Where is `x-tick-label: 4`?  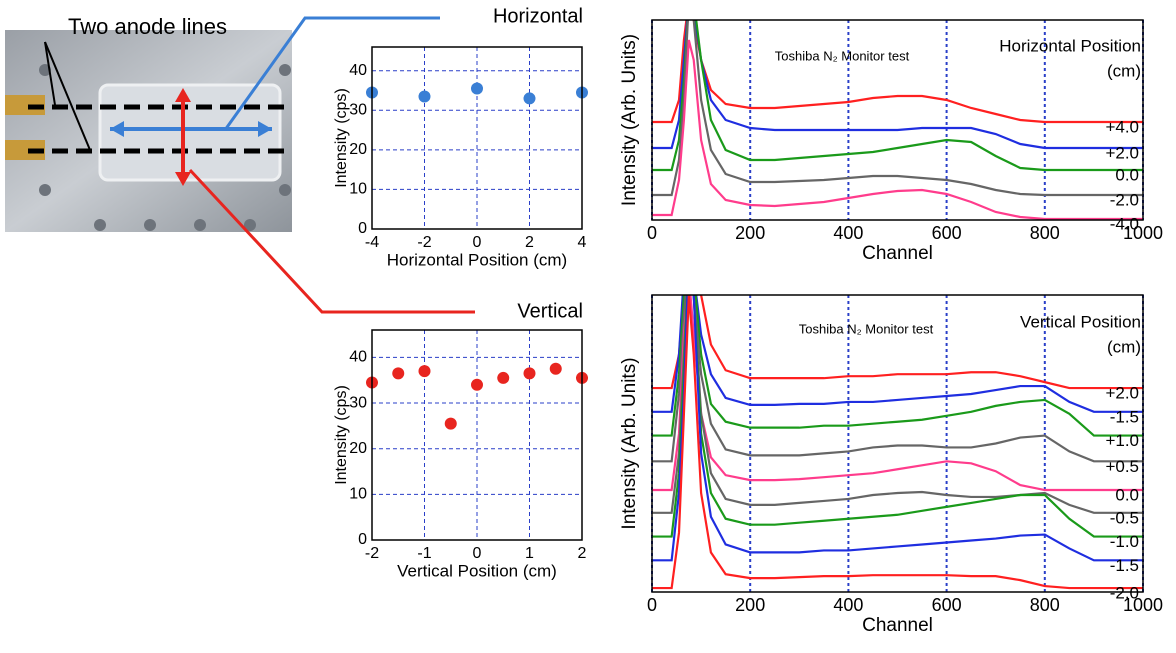 x-tick-label: 4 is located at coordinates (582, 242).